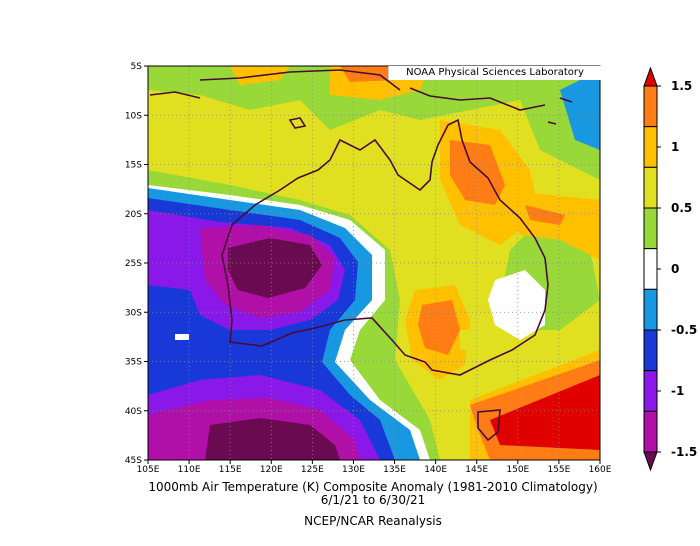  What do you see at coordinates (675, 147) in the screenshot?
I see `colorbar-label: 1` at bounding box center [675, 147].